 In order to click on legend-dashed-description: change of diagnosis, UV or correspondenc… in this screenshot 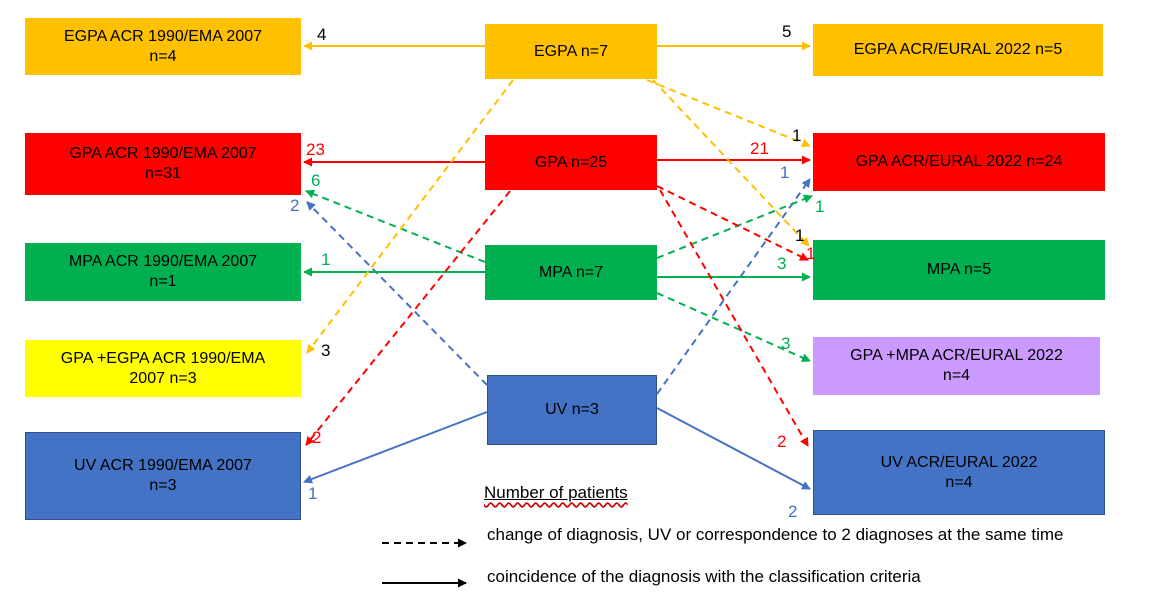, I will do `click(775, 534)`.